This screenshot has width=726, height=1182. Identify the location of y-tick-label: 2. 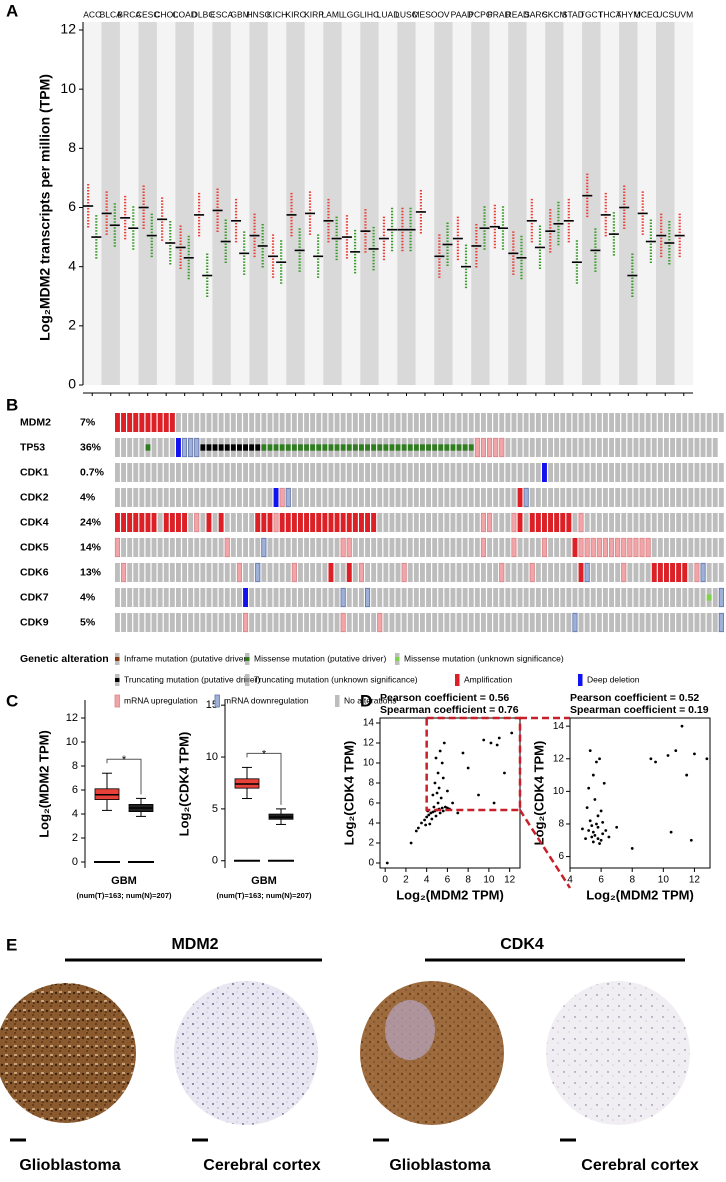
(75, 838).